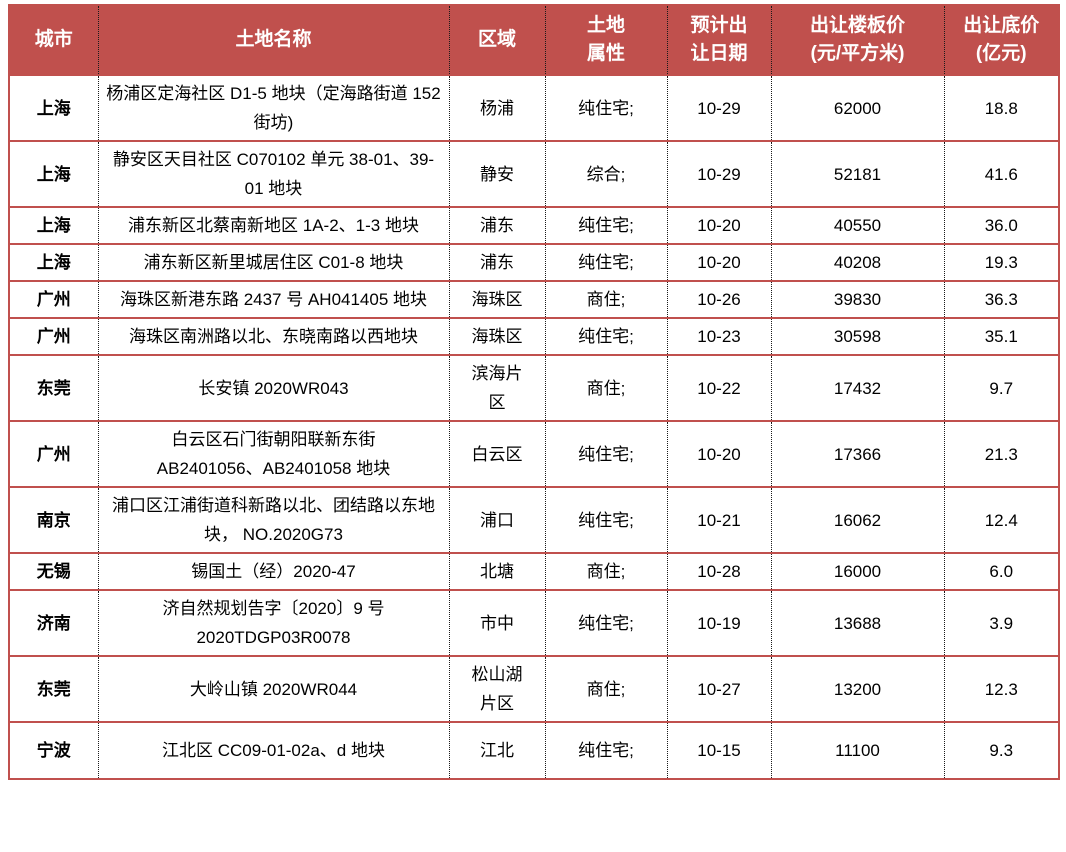  Describe the element at coordinates (719, 337) in the screenshot. I see `cell-date: 10-23` at that location.